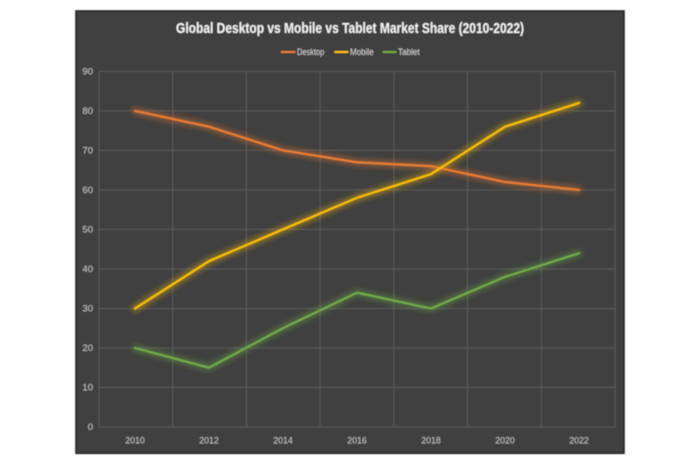  I want to click on svg-text: 40, so click(87, 269).